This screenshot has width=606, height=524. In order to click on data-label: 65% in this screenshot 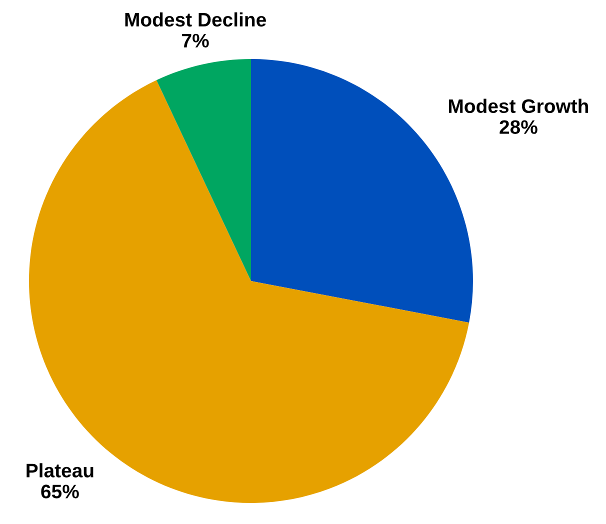, I will do `click(60, 491)`.